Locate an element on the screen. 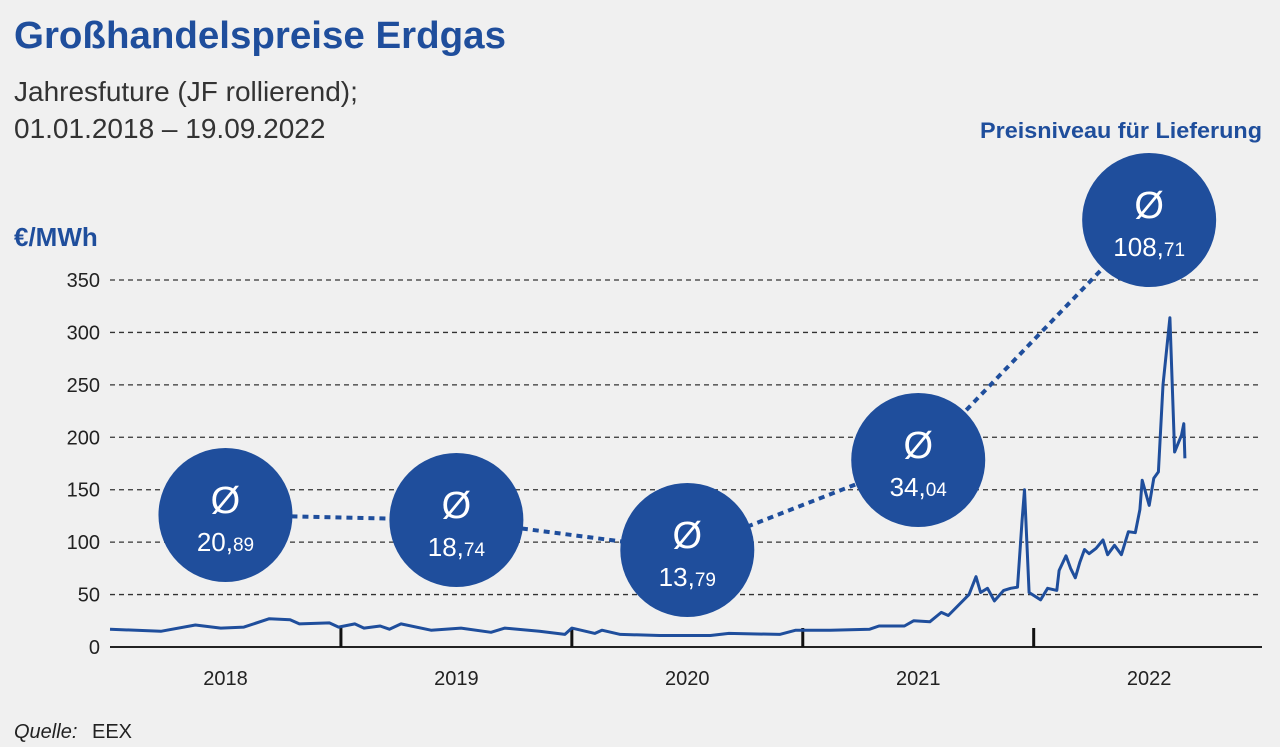  y-tick-label: 350 is located at coordinates (83, 281).